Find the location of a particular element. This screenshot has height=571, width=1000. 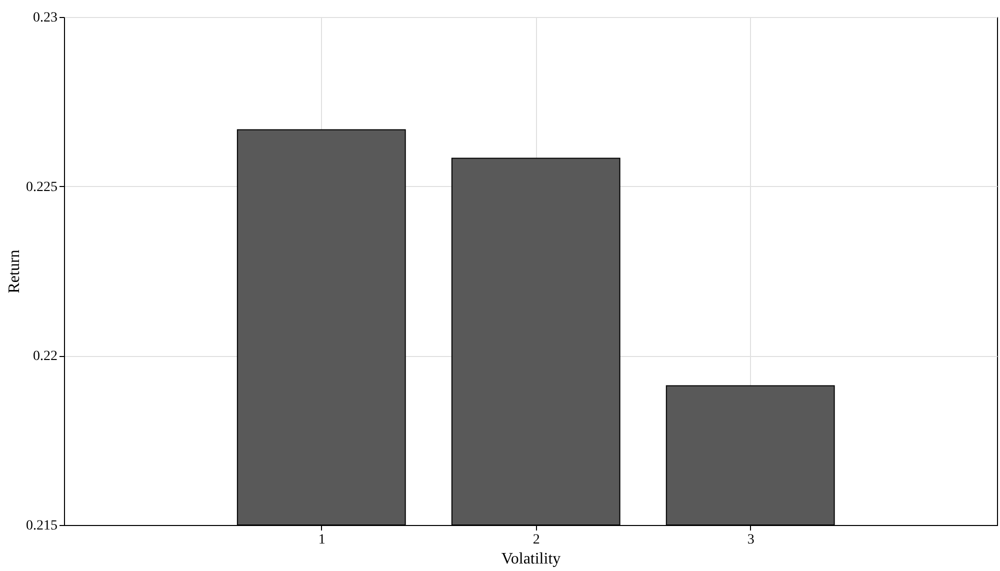

x-tick-label: 3 is located at coordinates (750, 540).